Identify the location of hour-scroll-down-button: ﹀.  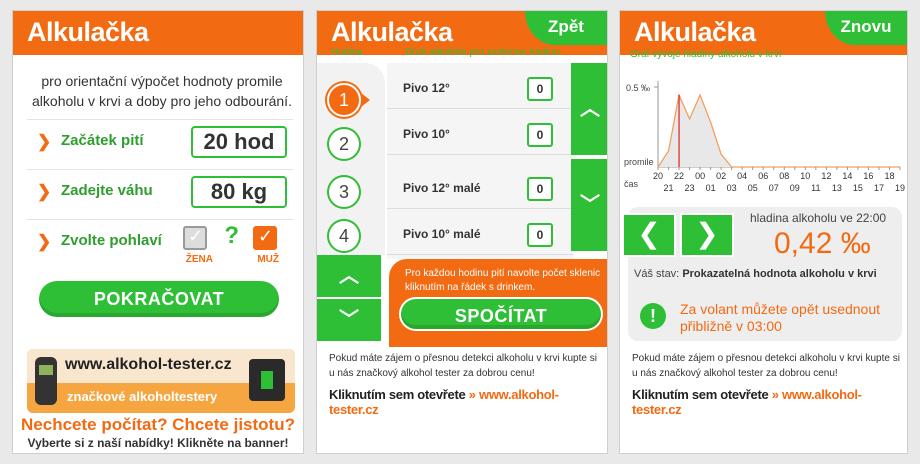
(349, 320).